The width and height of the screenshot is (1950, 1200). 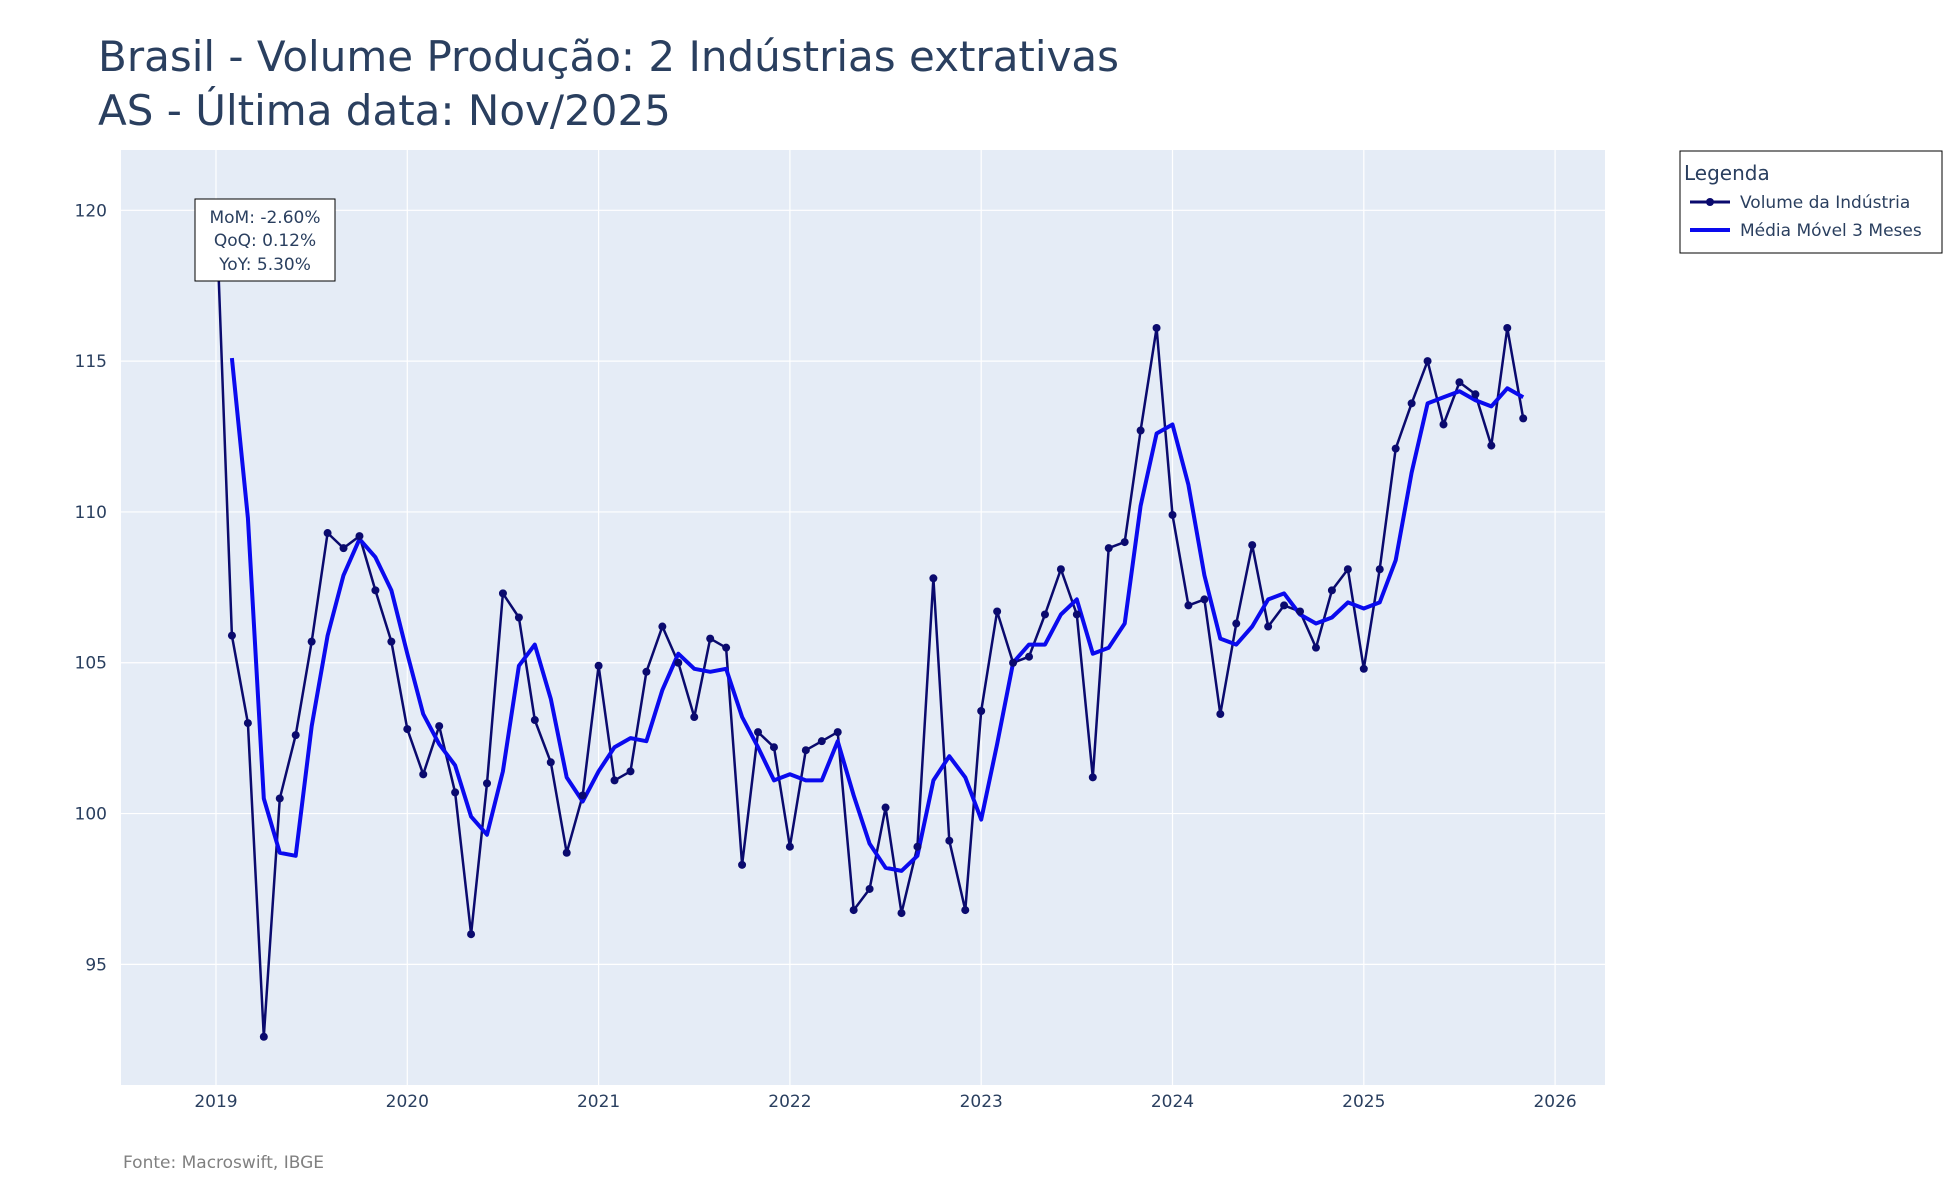 What do you see at coordinates (1172, 1102) in the screenshot?
I see `x-tick-label-2024: 2024` at bounding box center [1172, 1102].